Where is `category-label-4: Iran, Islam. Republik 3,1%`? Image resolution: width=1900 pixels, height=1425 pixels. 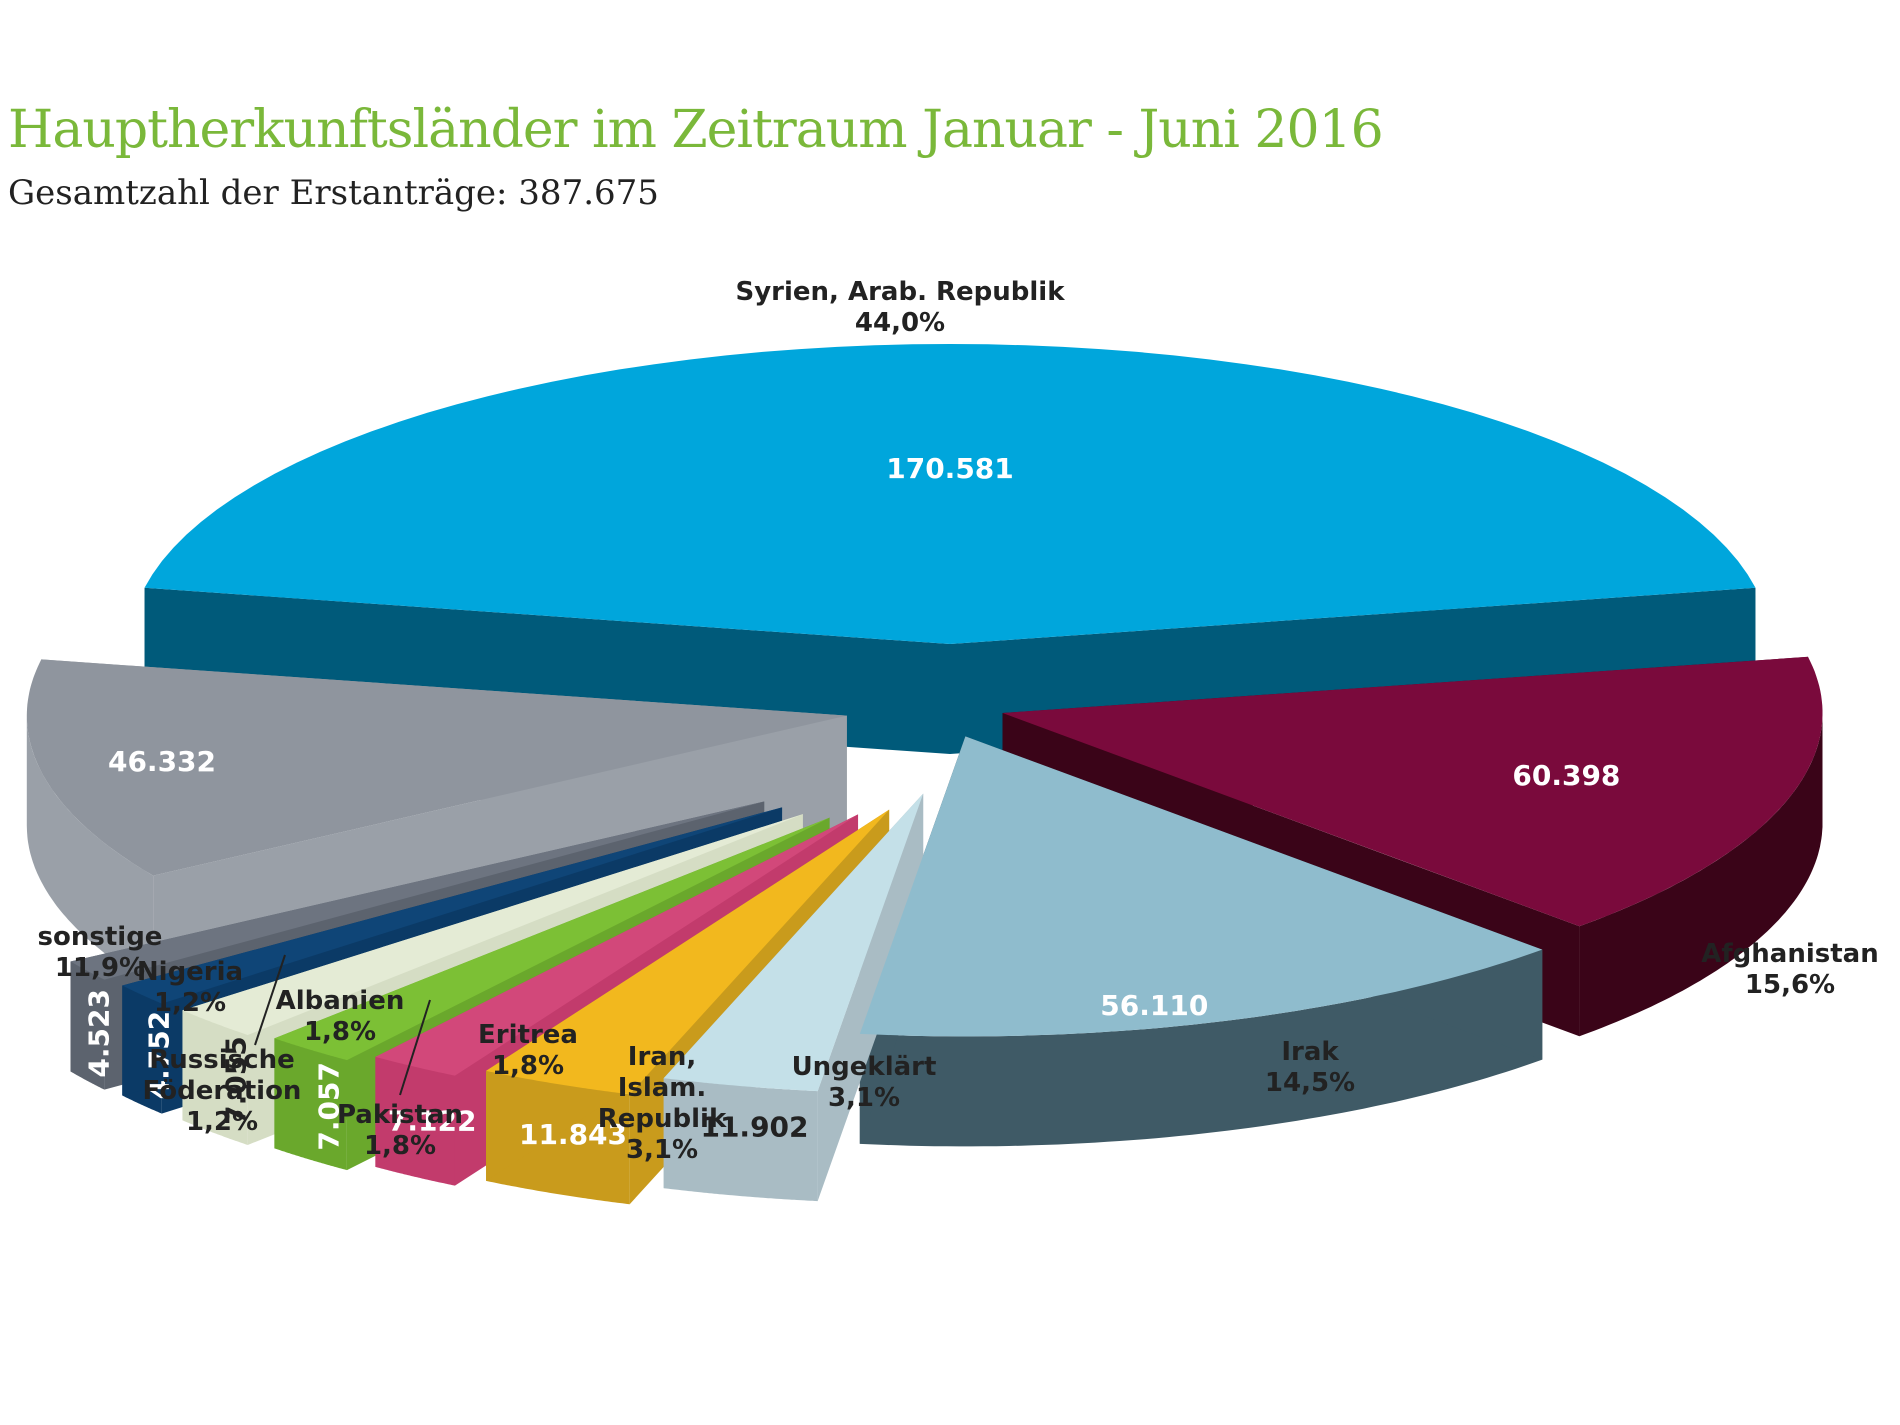 category-label-4: Iran, Islam. Republik 3,1% is located at coordinates (662, 1103).